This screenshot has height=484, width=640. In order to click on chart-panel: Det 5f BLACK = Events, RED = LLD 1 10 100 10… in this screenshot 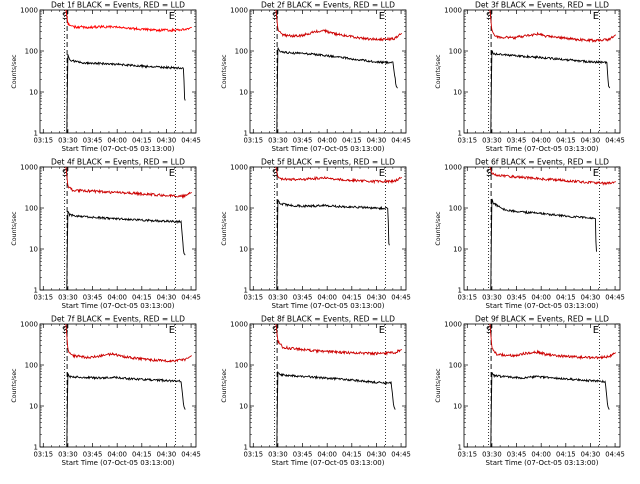, I will do `click(316, 234)`.